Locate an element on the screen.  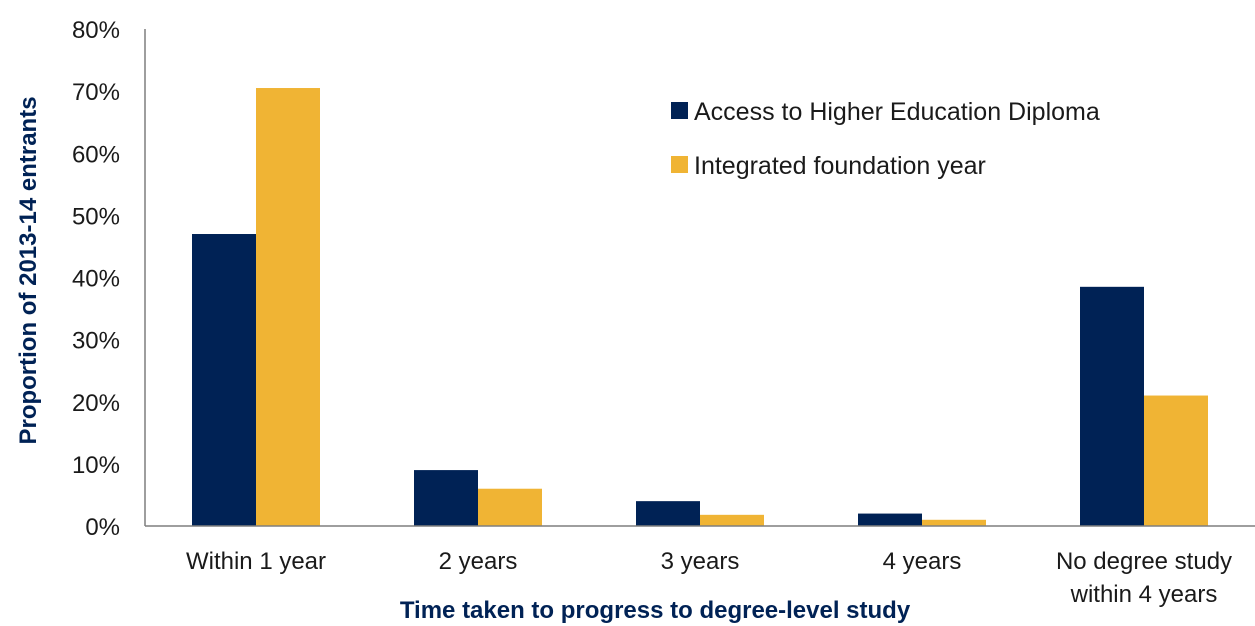
y-tick-label: 40% is located at coordinates (96, 279).